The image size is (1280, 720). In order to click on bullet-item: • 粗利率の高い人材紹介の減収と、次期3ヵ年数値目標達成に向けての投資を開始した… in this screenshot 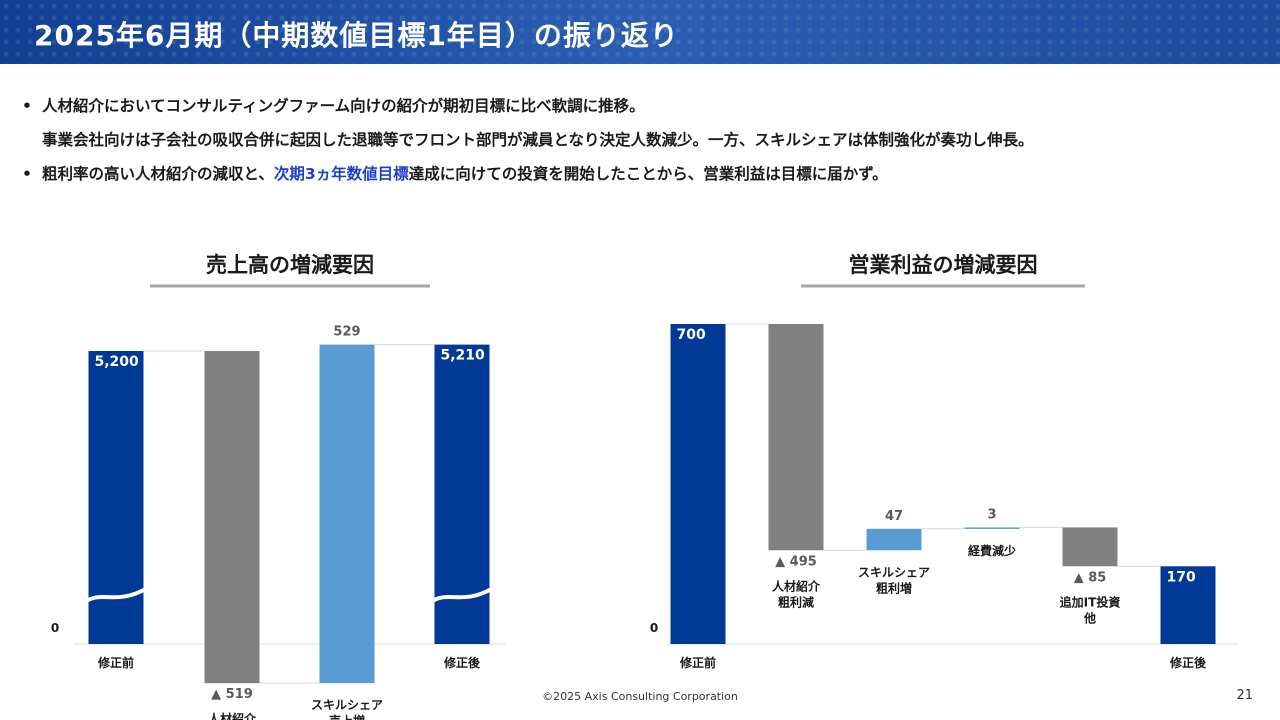, I will do `click(642, 174)`.